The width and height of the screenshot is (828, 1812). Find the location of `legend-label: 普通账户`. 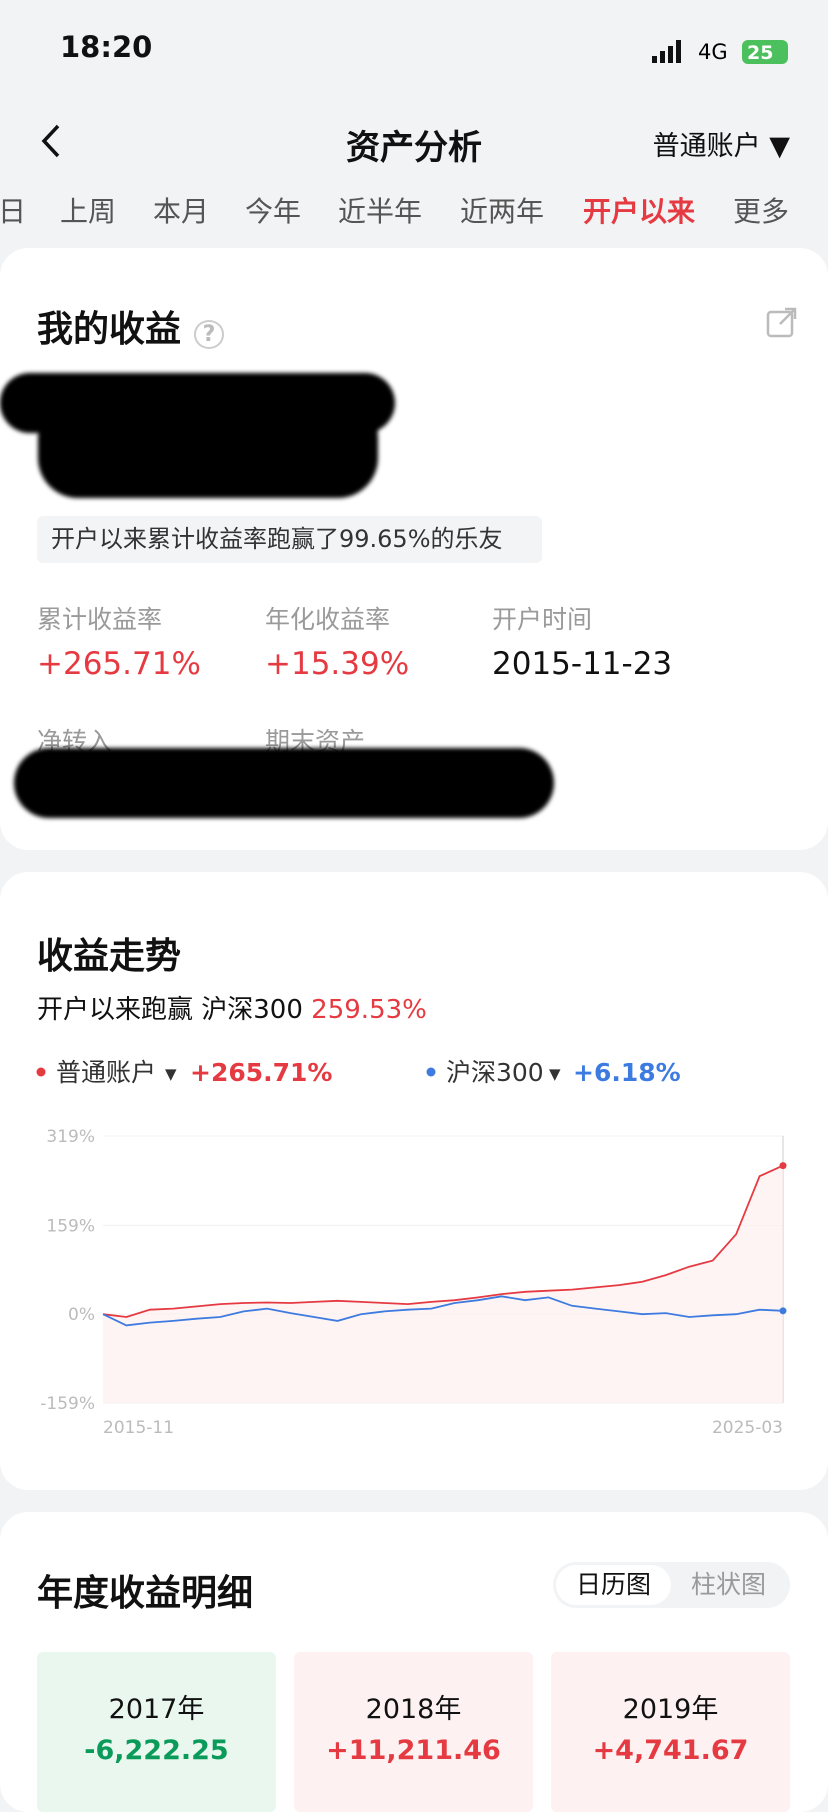

legend-label: 普通账户 is located at coordinates (106, 1072).